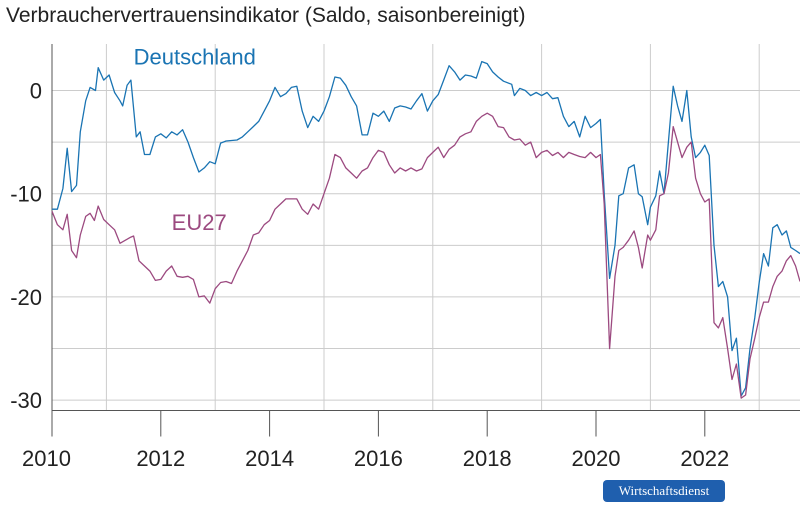 The width and height of the screenshot is (800, 508). Describe the element at coordinates (596, 458) in the screenshot. I see `x-tick-label: 2020` at that location.